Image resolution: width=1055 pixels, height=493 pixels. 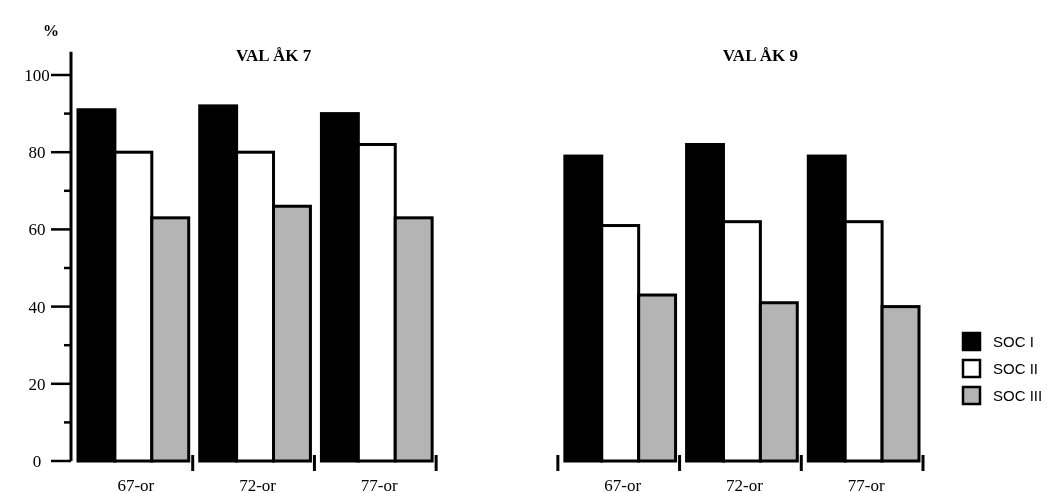 I want to click on annotation: VAL ÅK 9, so click(x=760, y=55).